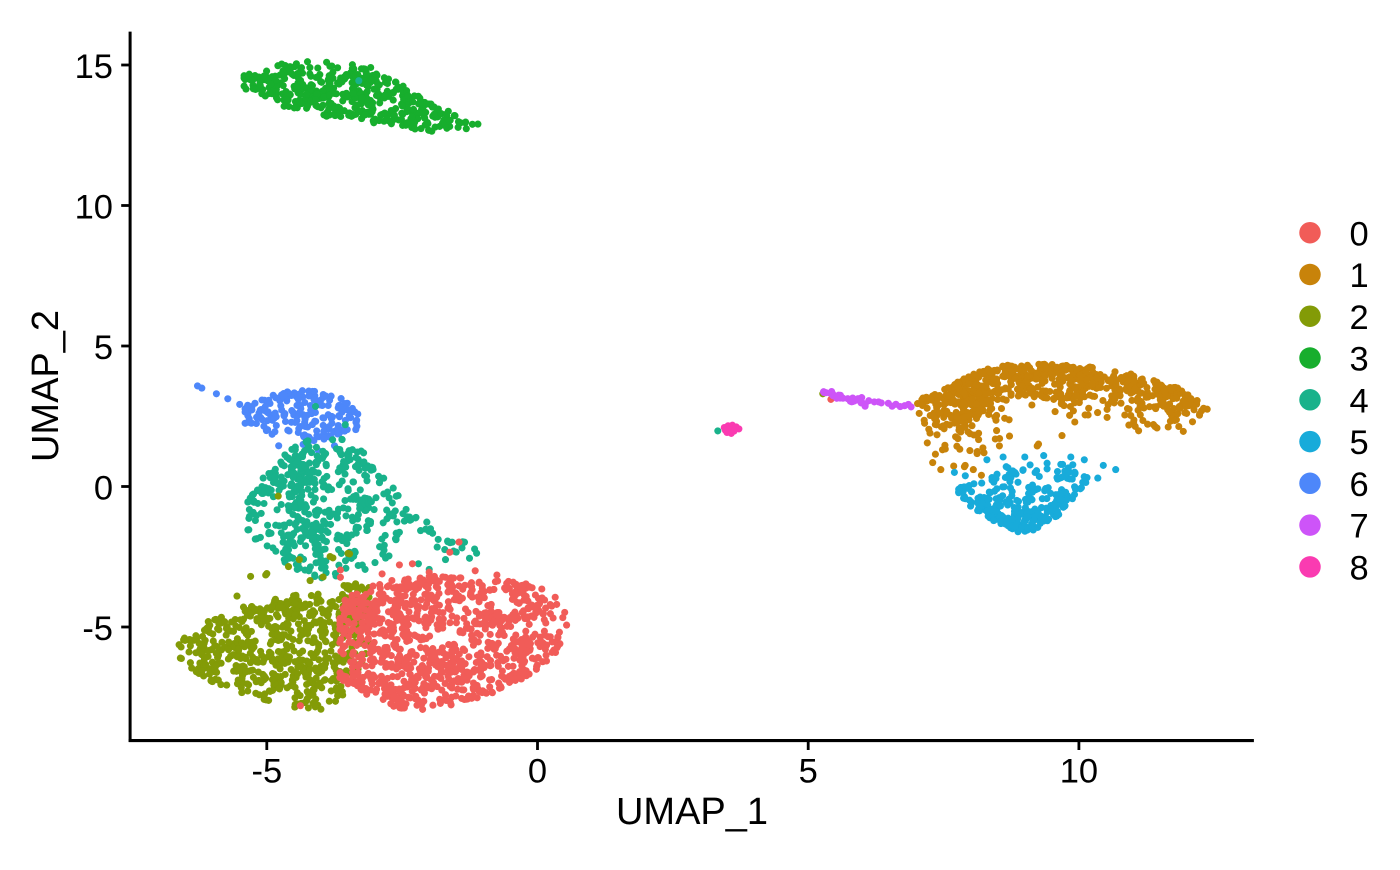  Describe the element at coordinates (1359, 569) in the screenshot. I see `svg-text: 8` at that location.